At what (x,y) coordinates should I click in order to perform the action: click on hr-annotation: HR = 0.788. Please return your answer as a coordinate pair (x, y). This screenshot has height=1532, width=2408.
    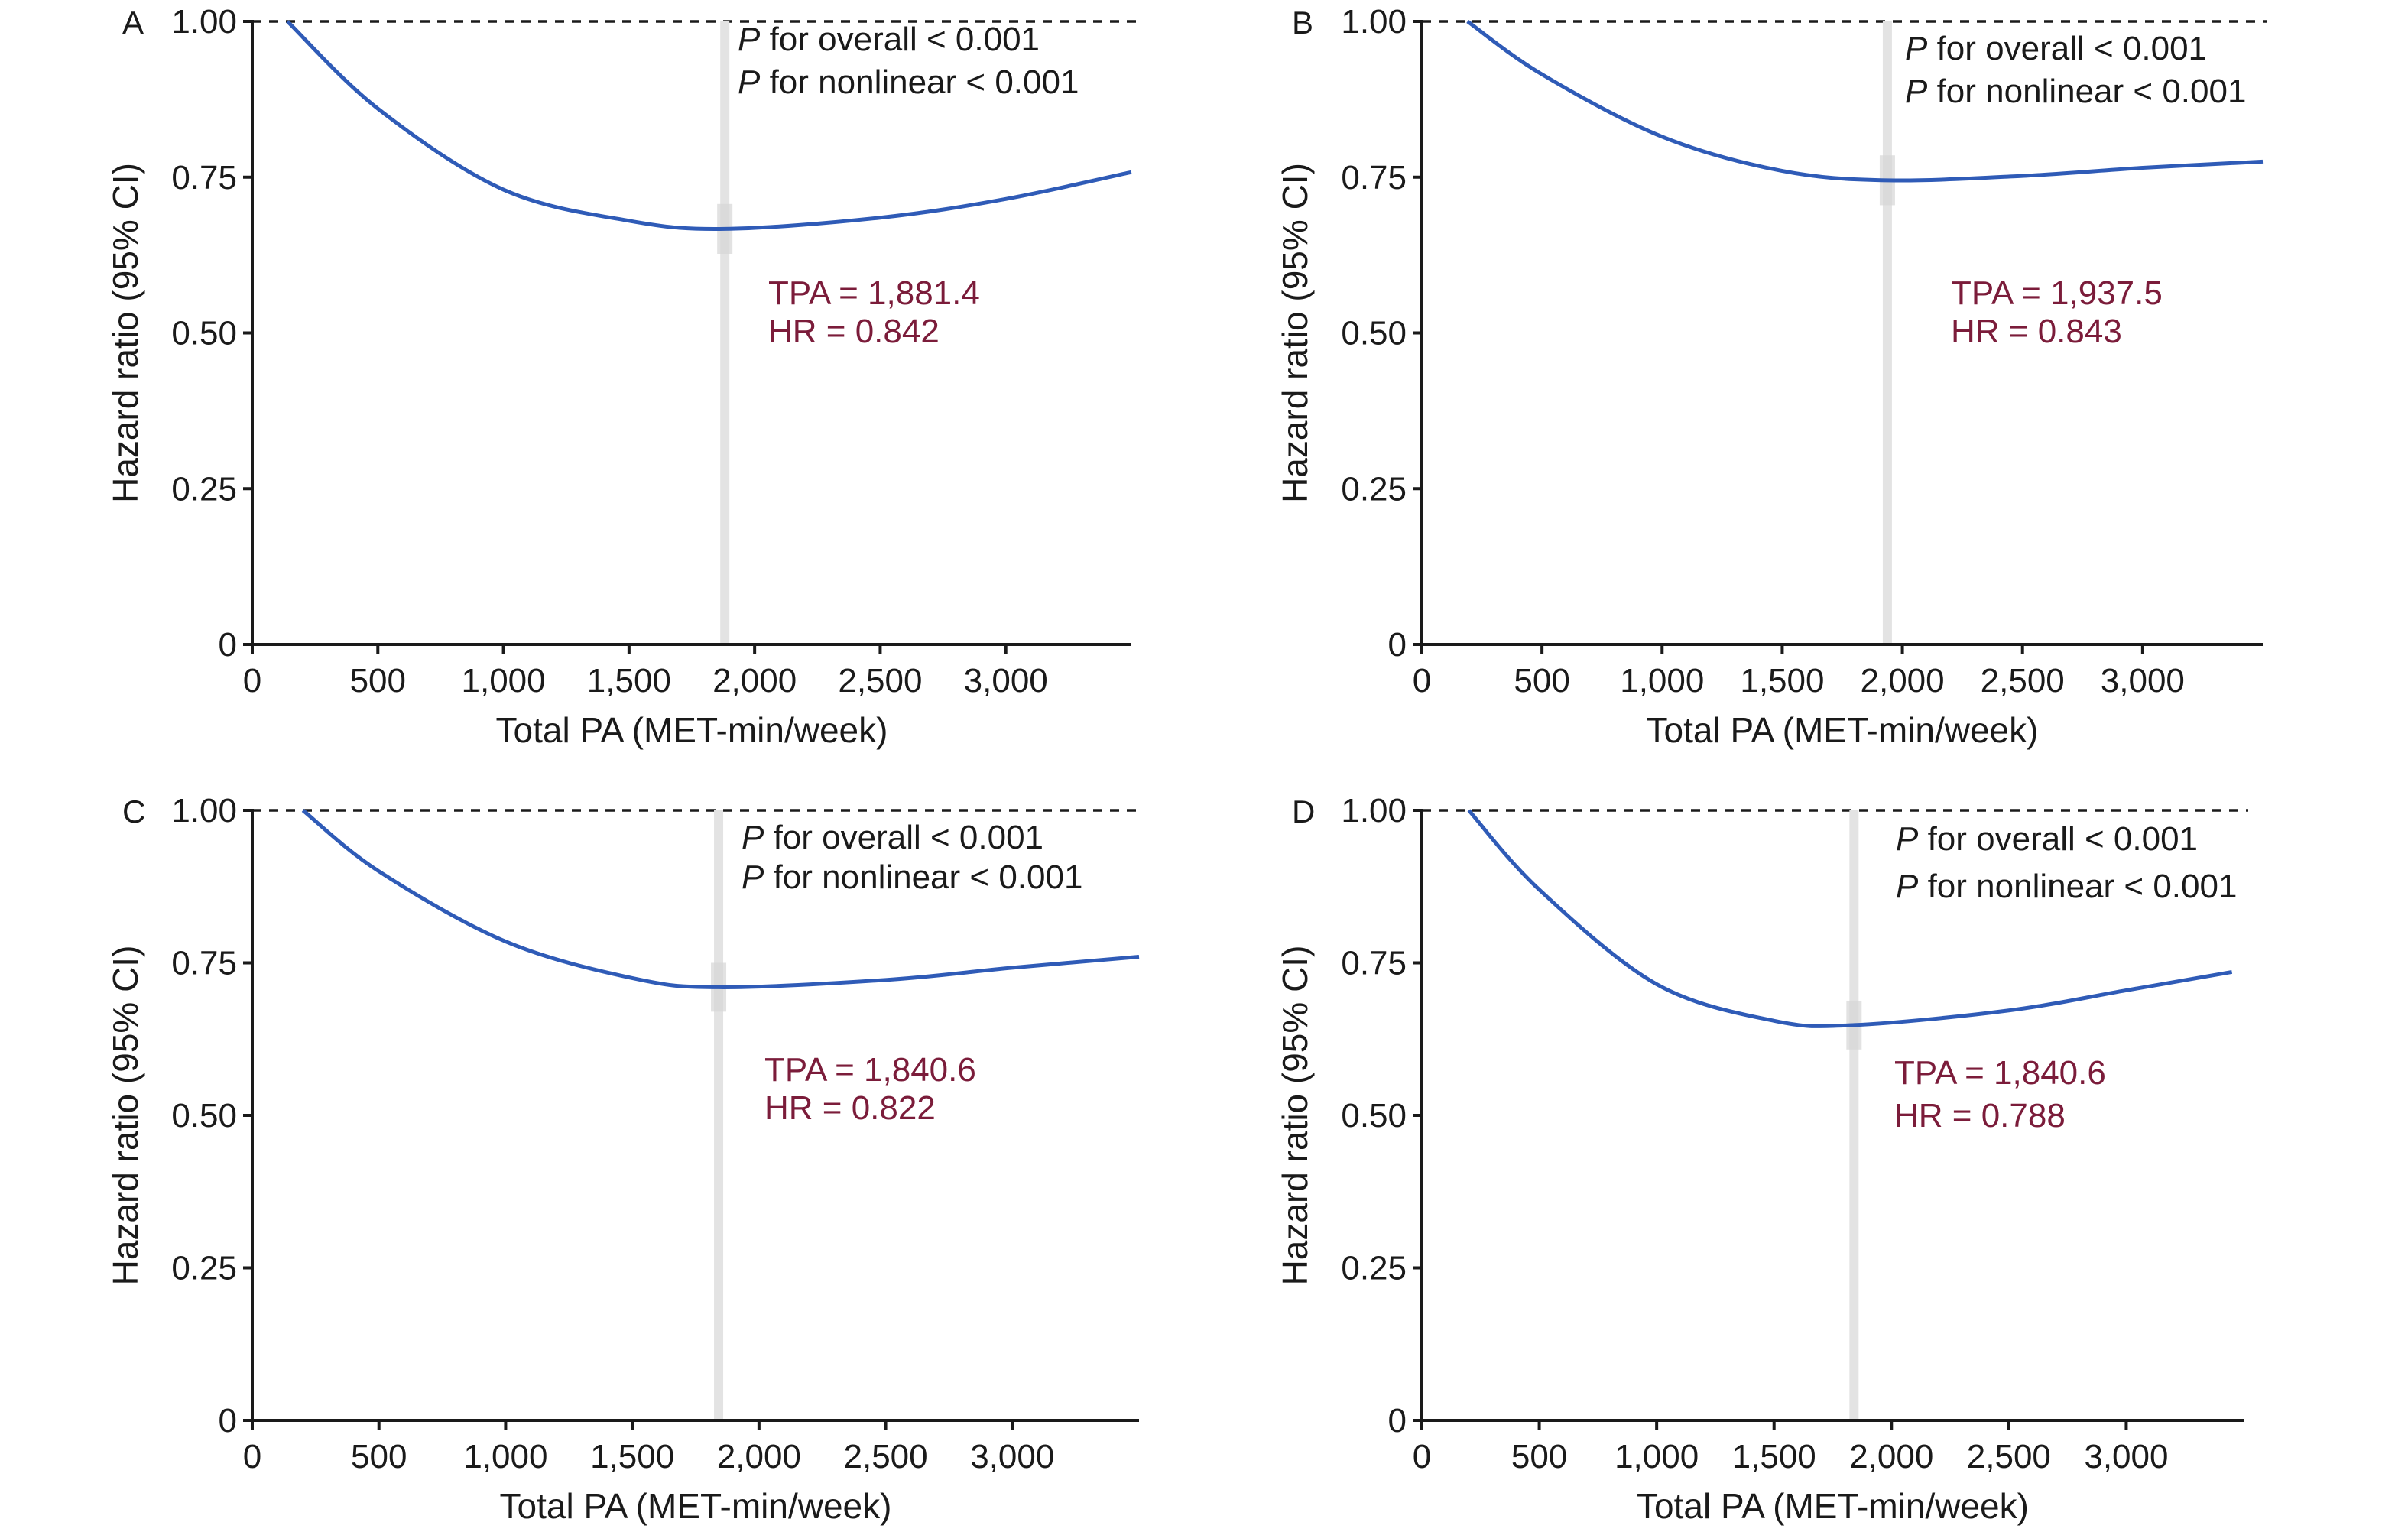
    Looking at the image, I should click on (1980, 1115).